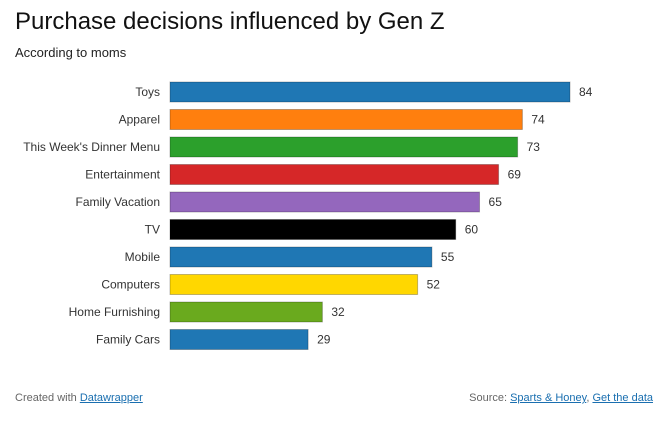 The image size is (668, 426). What do you see at coordinates (47, 398) in the screenshot?
I see `created-with-text: Created with` at bounding box center [47, 398].